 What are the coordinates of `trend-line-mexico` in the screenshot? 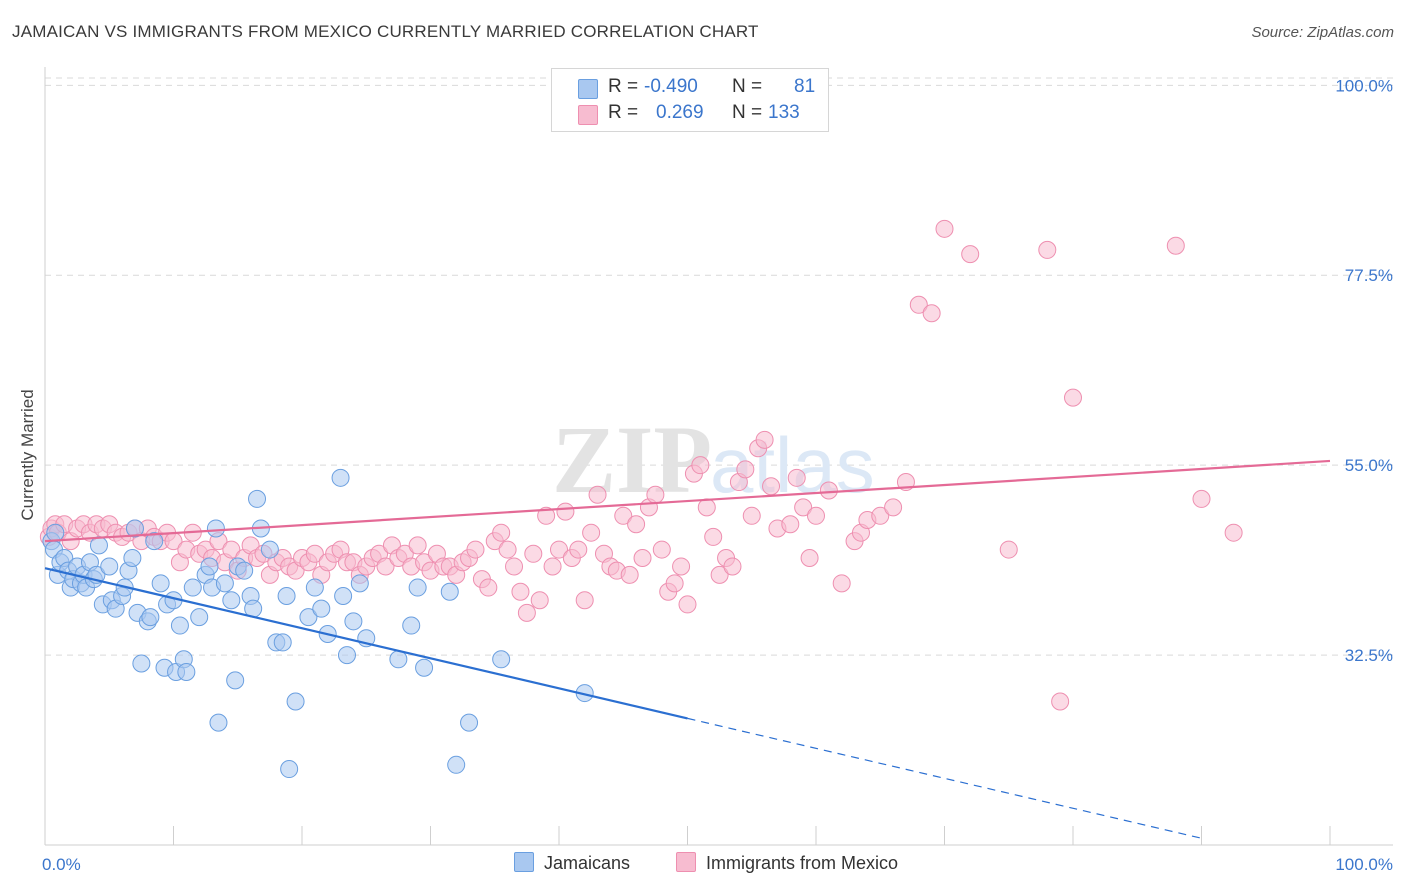 It's located at (687, 501).